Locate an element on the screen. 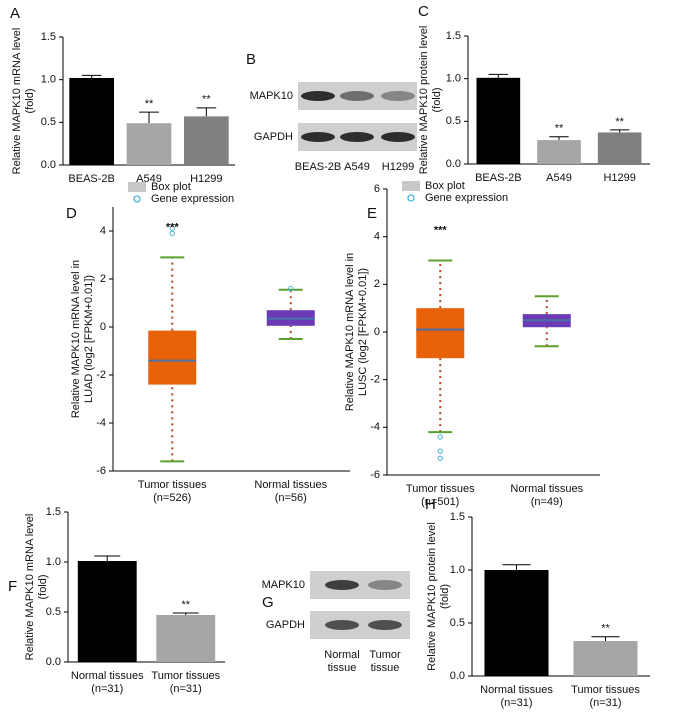 The width and height of the screenshot is (677, 712). y-axis-label: LUSC (log2 [FPKM+0.01]) is located at coordinates (363, 332).